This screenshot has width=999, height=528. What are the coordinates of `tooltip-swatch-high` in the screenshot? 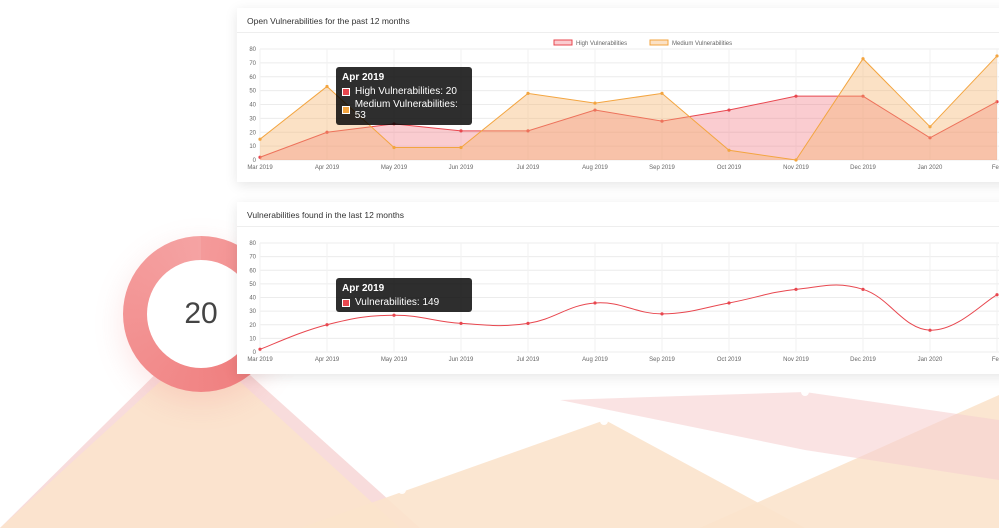 It's located at (346, 91).